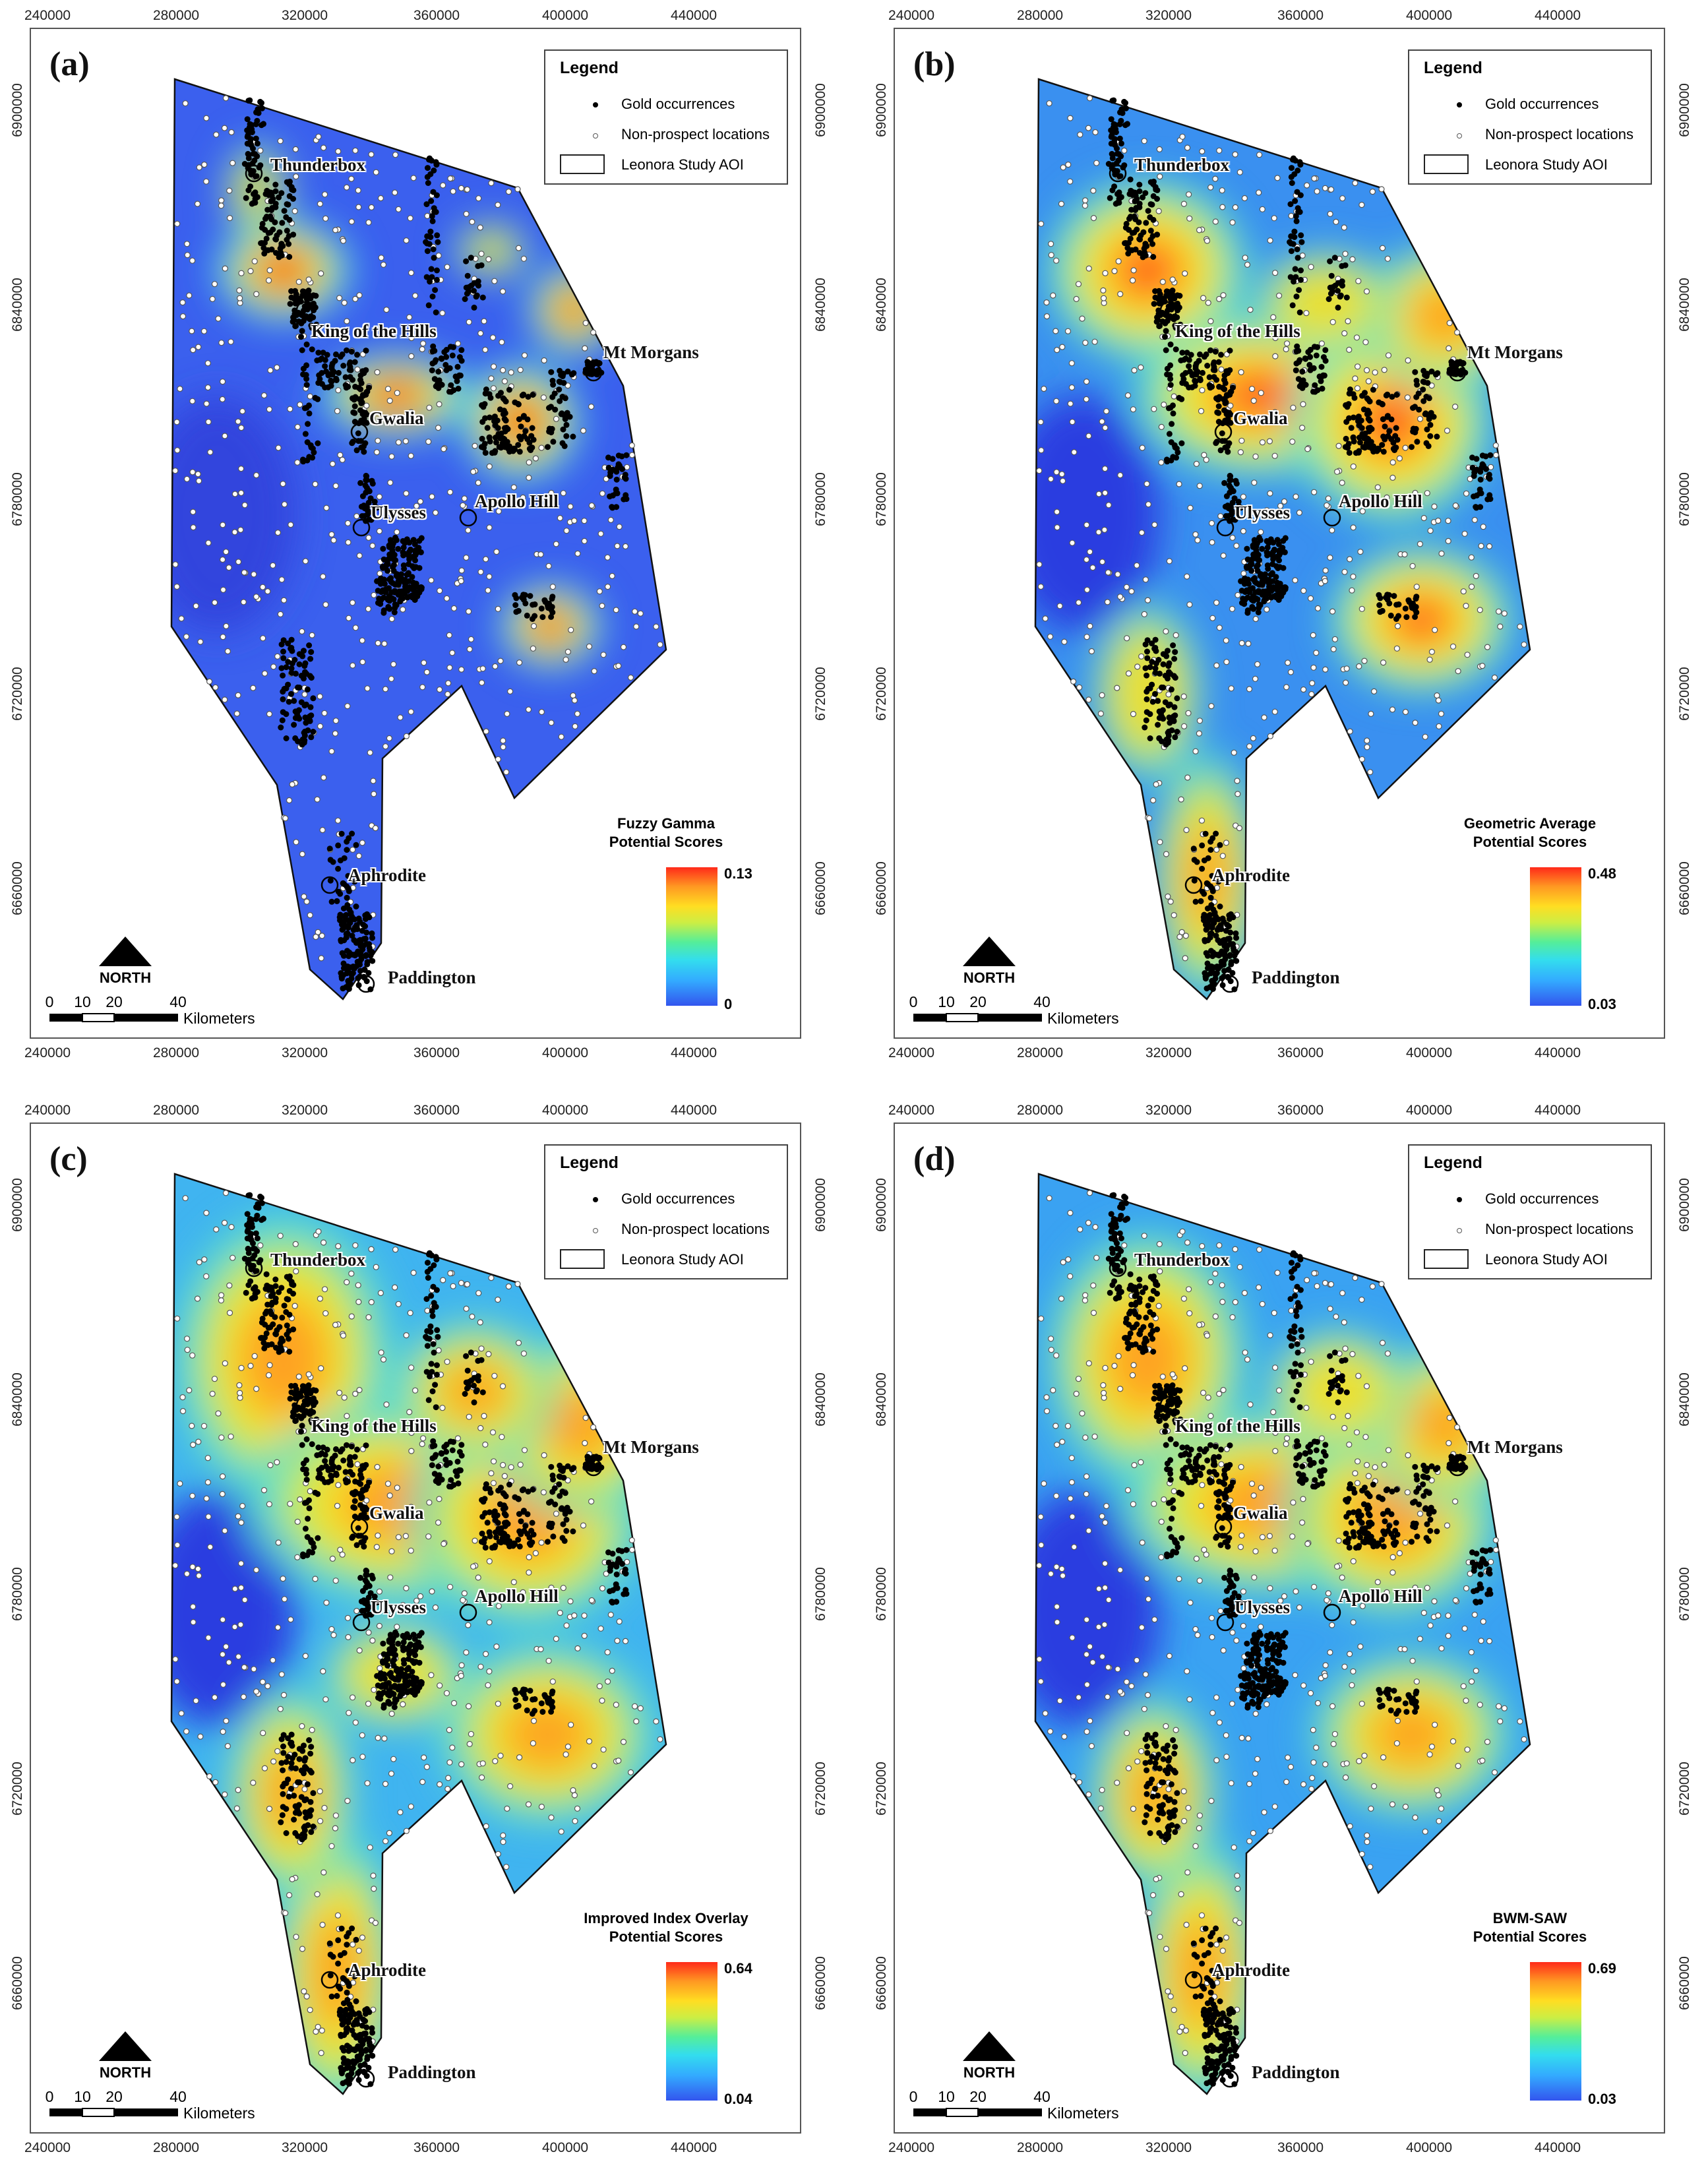 The width and height of the screenshot is (1708, 2183). What do you see at coordinates (48, 16) in the screenshot?
I see `easting-tick-label: 240000` at bounding box center [48, 16].